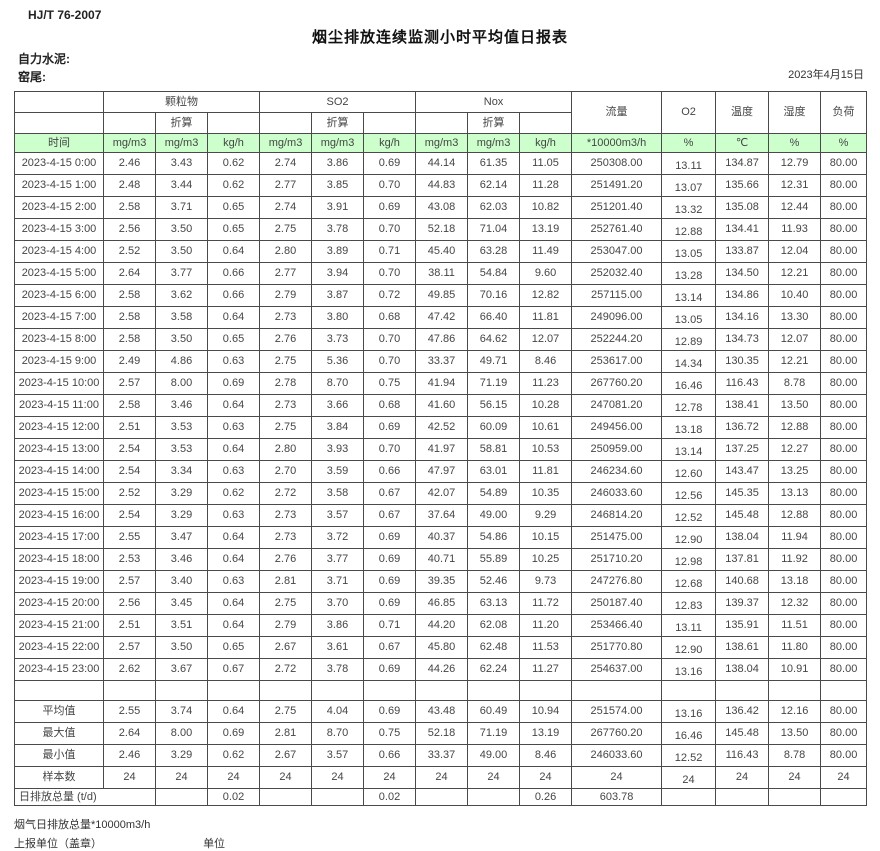  Describe the element at coordinates (617, 537) in the screenshot. I see `value-cell: 251475.00` at that location.